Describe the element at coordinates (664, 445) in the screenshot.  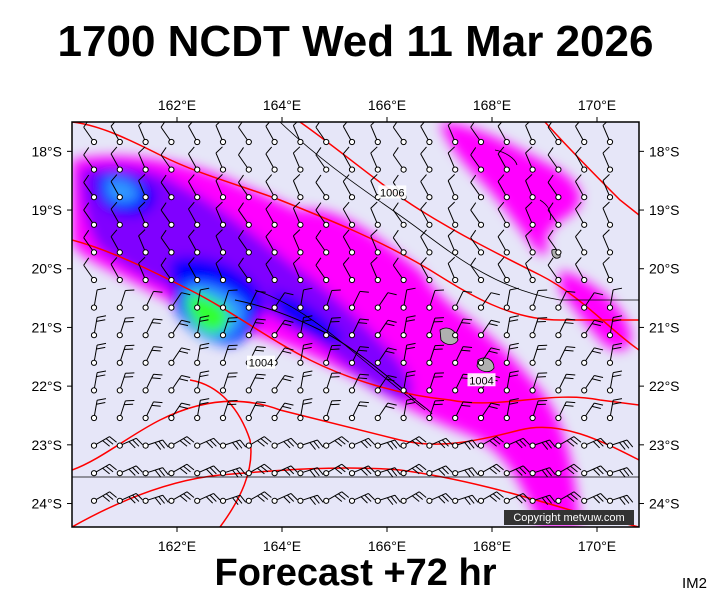
I see `lat-label-right: 23°S` at that location.